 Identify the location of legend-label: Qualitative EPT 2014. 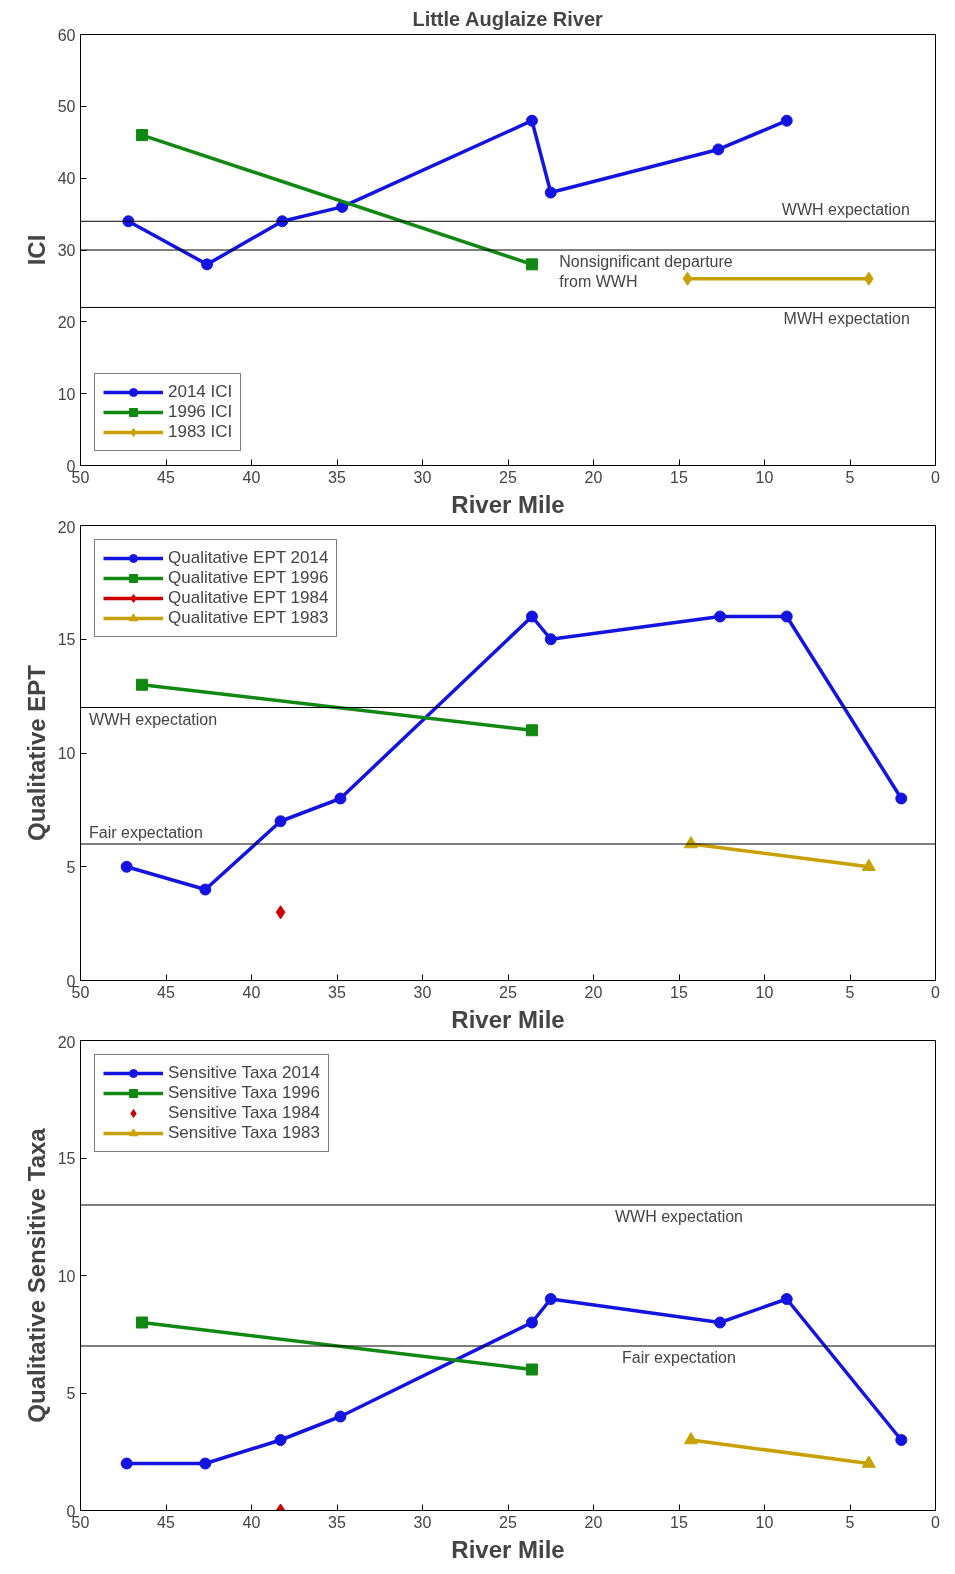
(248, 558).